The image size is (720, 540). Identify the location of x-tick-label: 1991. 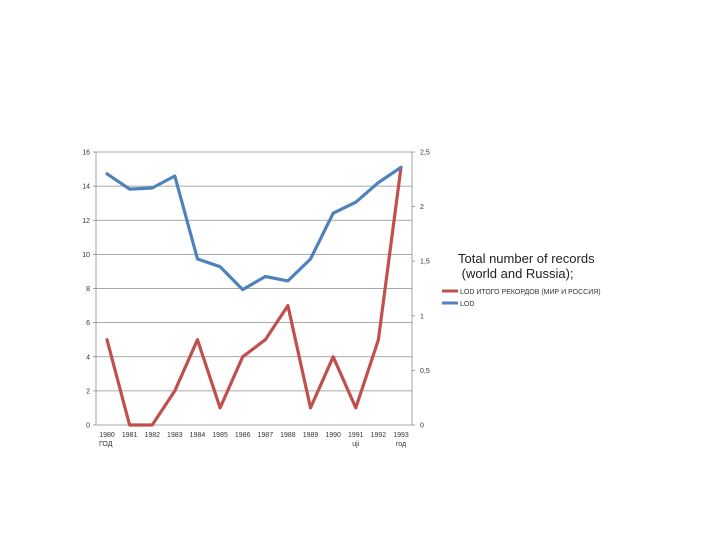
(356, 435).